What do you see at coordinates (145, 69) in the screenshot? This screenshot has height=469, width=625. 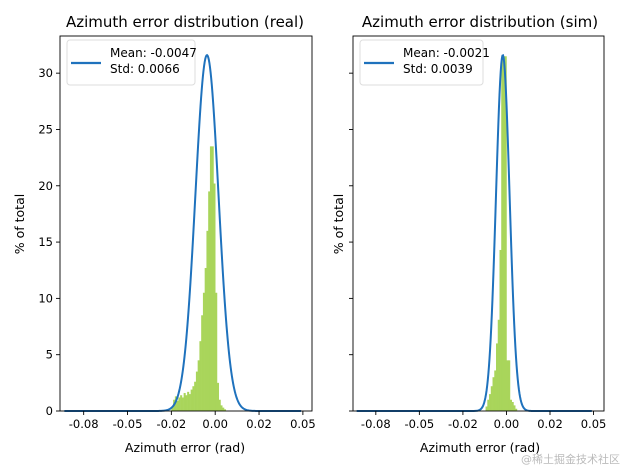 I see `legend-std-real: Std: 0.0066` at bounding box center [145, 69].